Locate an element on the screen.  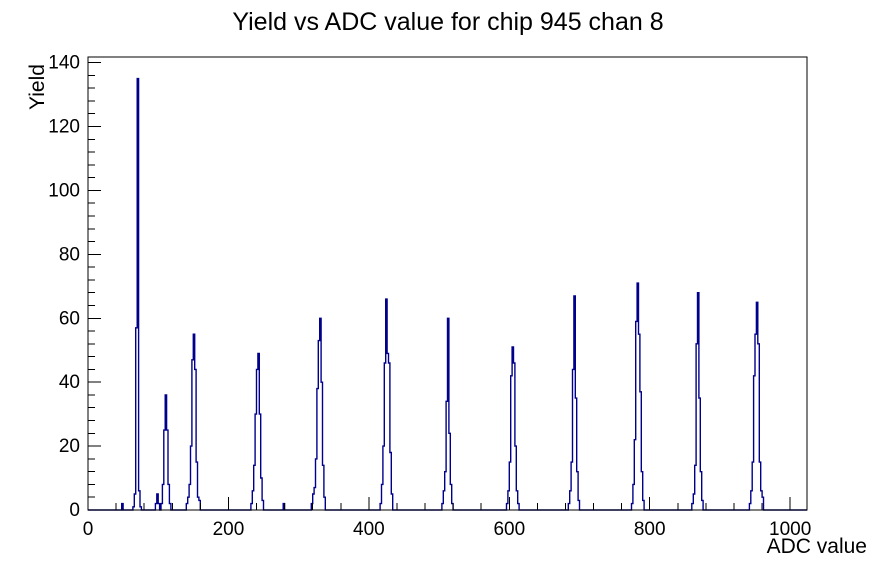
x-axis-title: ADC value is located at coordinates (817, 546).